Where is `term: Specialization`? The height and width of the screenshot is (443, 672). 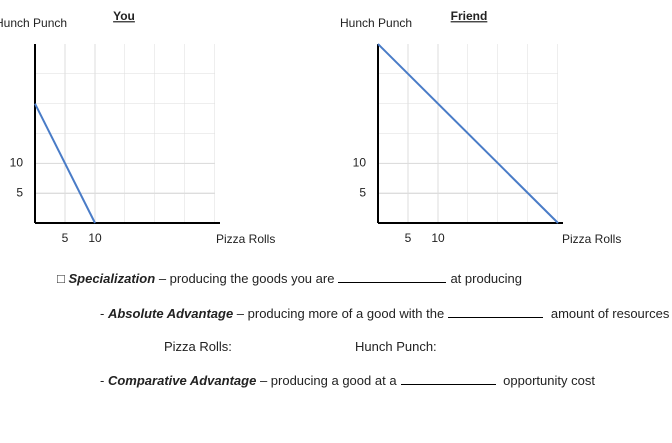
term: Specialization is located at coordinates (112, 278).